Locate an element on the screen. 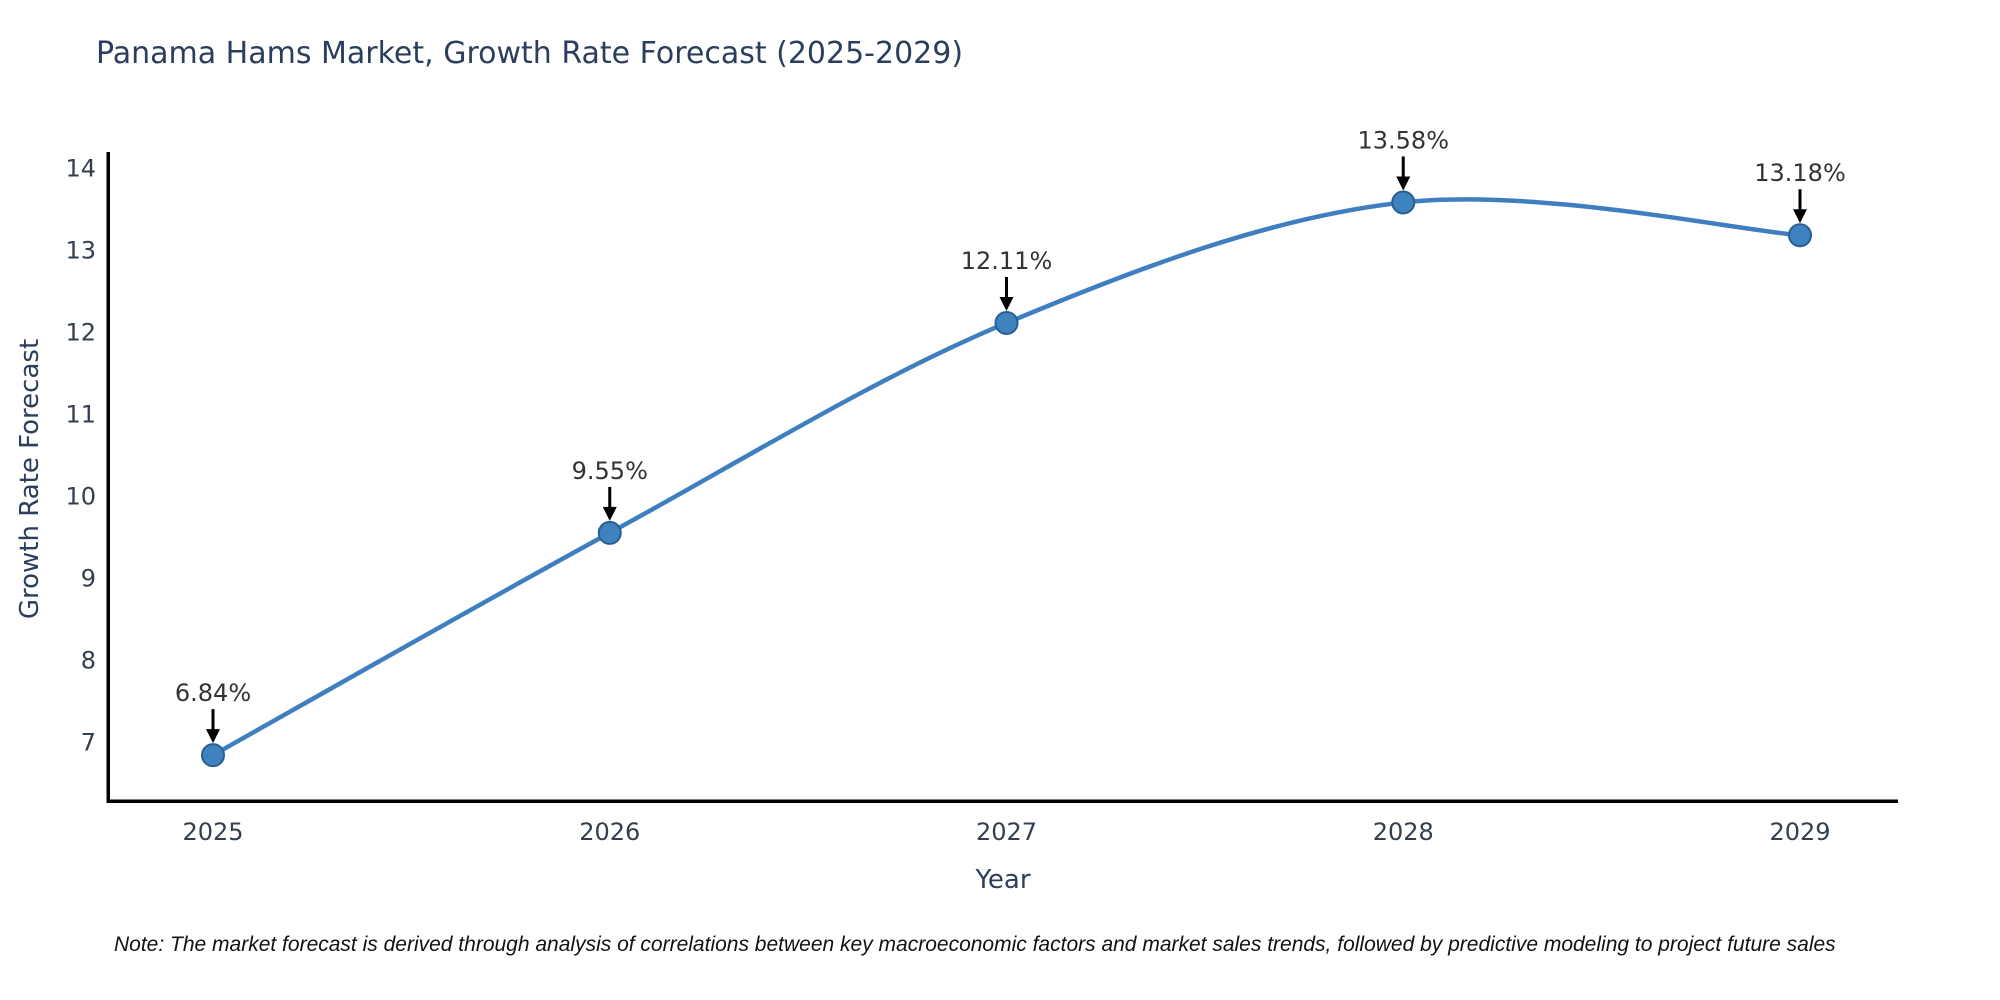 The height and width of the screenshot is (1000, 2000). y-tick-label: 10 is located at coordinates (80, 497).